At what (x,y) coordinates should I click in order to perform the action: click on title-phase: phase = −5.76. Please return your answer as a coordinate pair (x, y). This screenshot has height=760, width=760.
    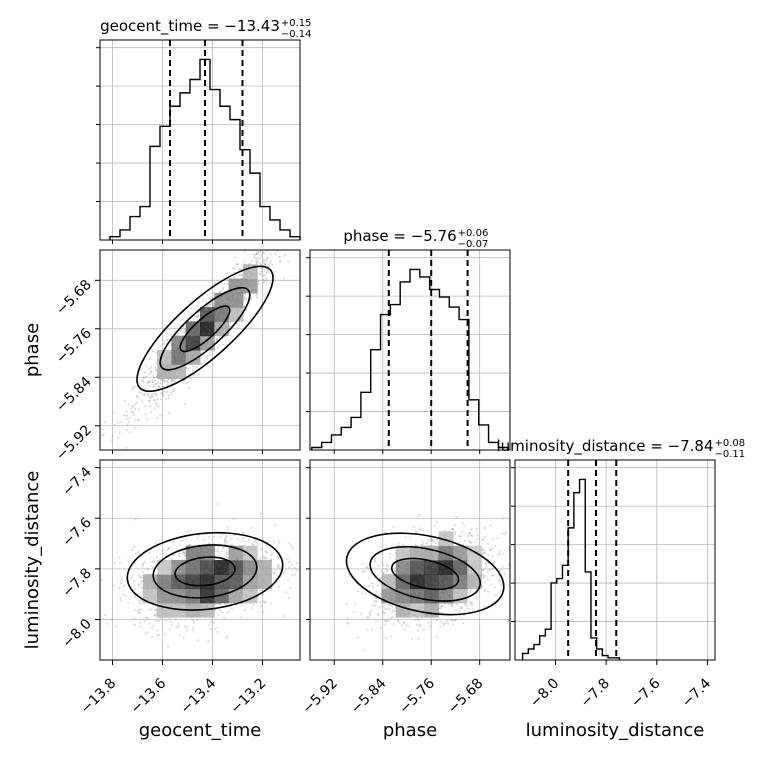
    Looking at the image, I should click on (399, 236).